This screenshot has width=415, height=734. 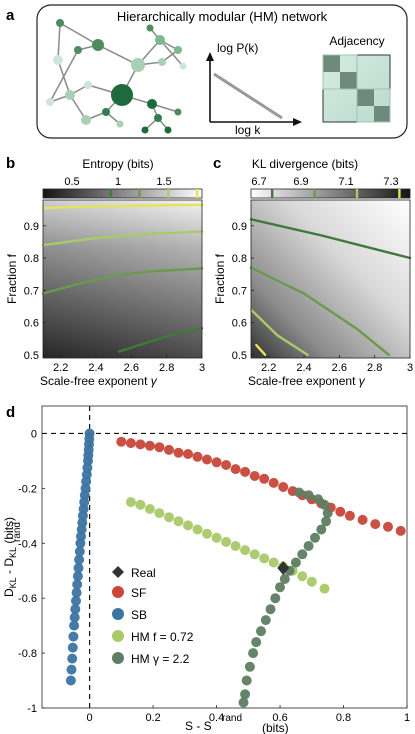 I want to click on y-tick-label: -0.8, so click(x=27, y=654).